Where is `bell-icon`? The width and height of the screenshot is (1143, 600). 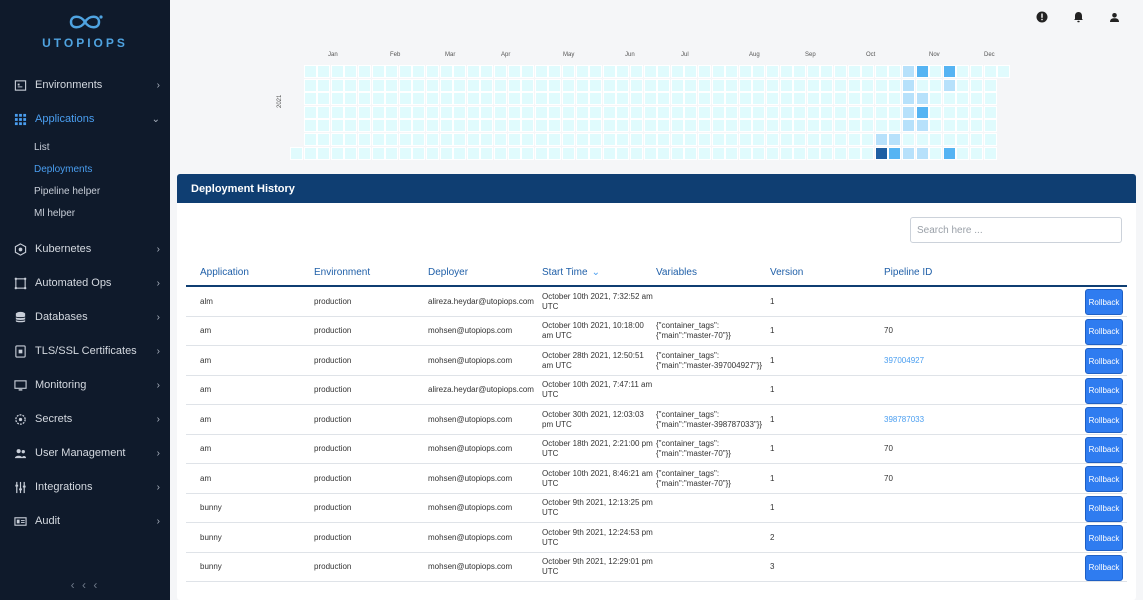 bell-icon is located at coordinates (1078, 17).